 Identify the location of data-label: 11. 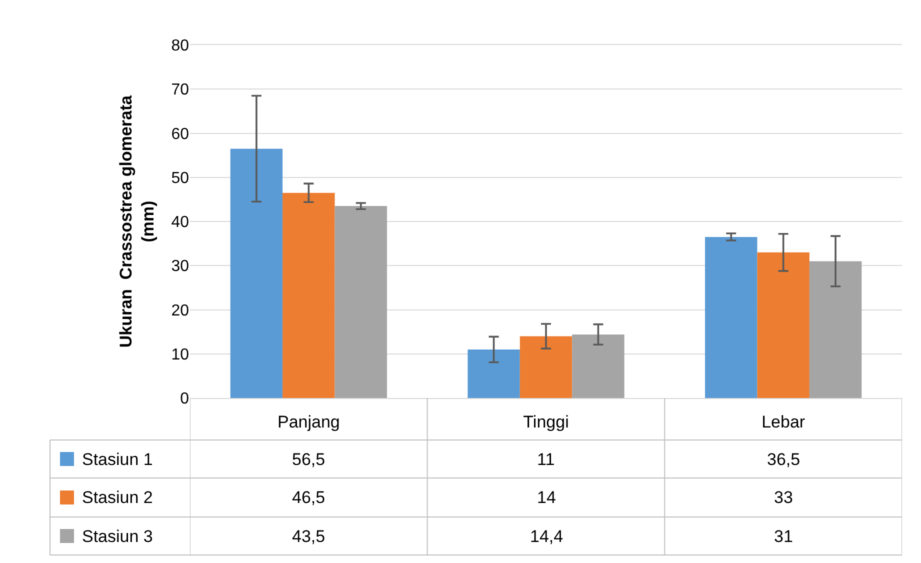
(546, 459).